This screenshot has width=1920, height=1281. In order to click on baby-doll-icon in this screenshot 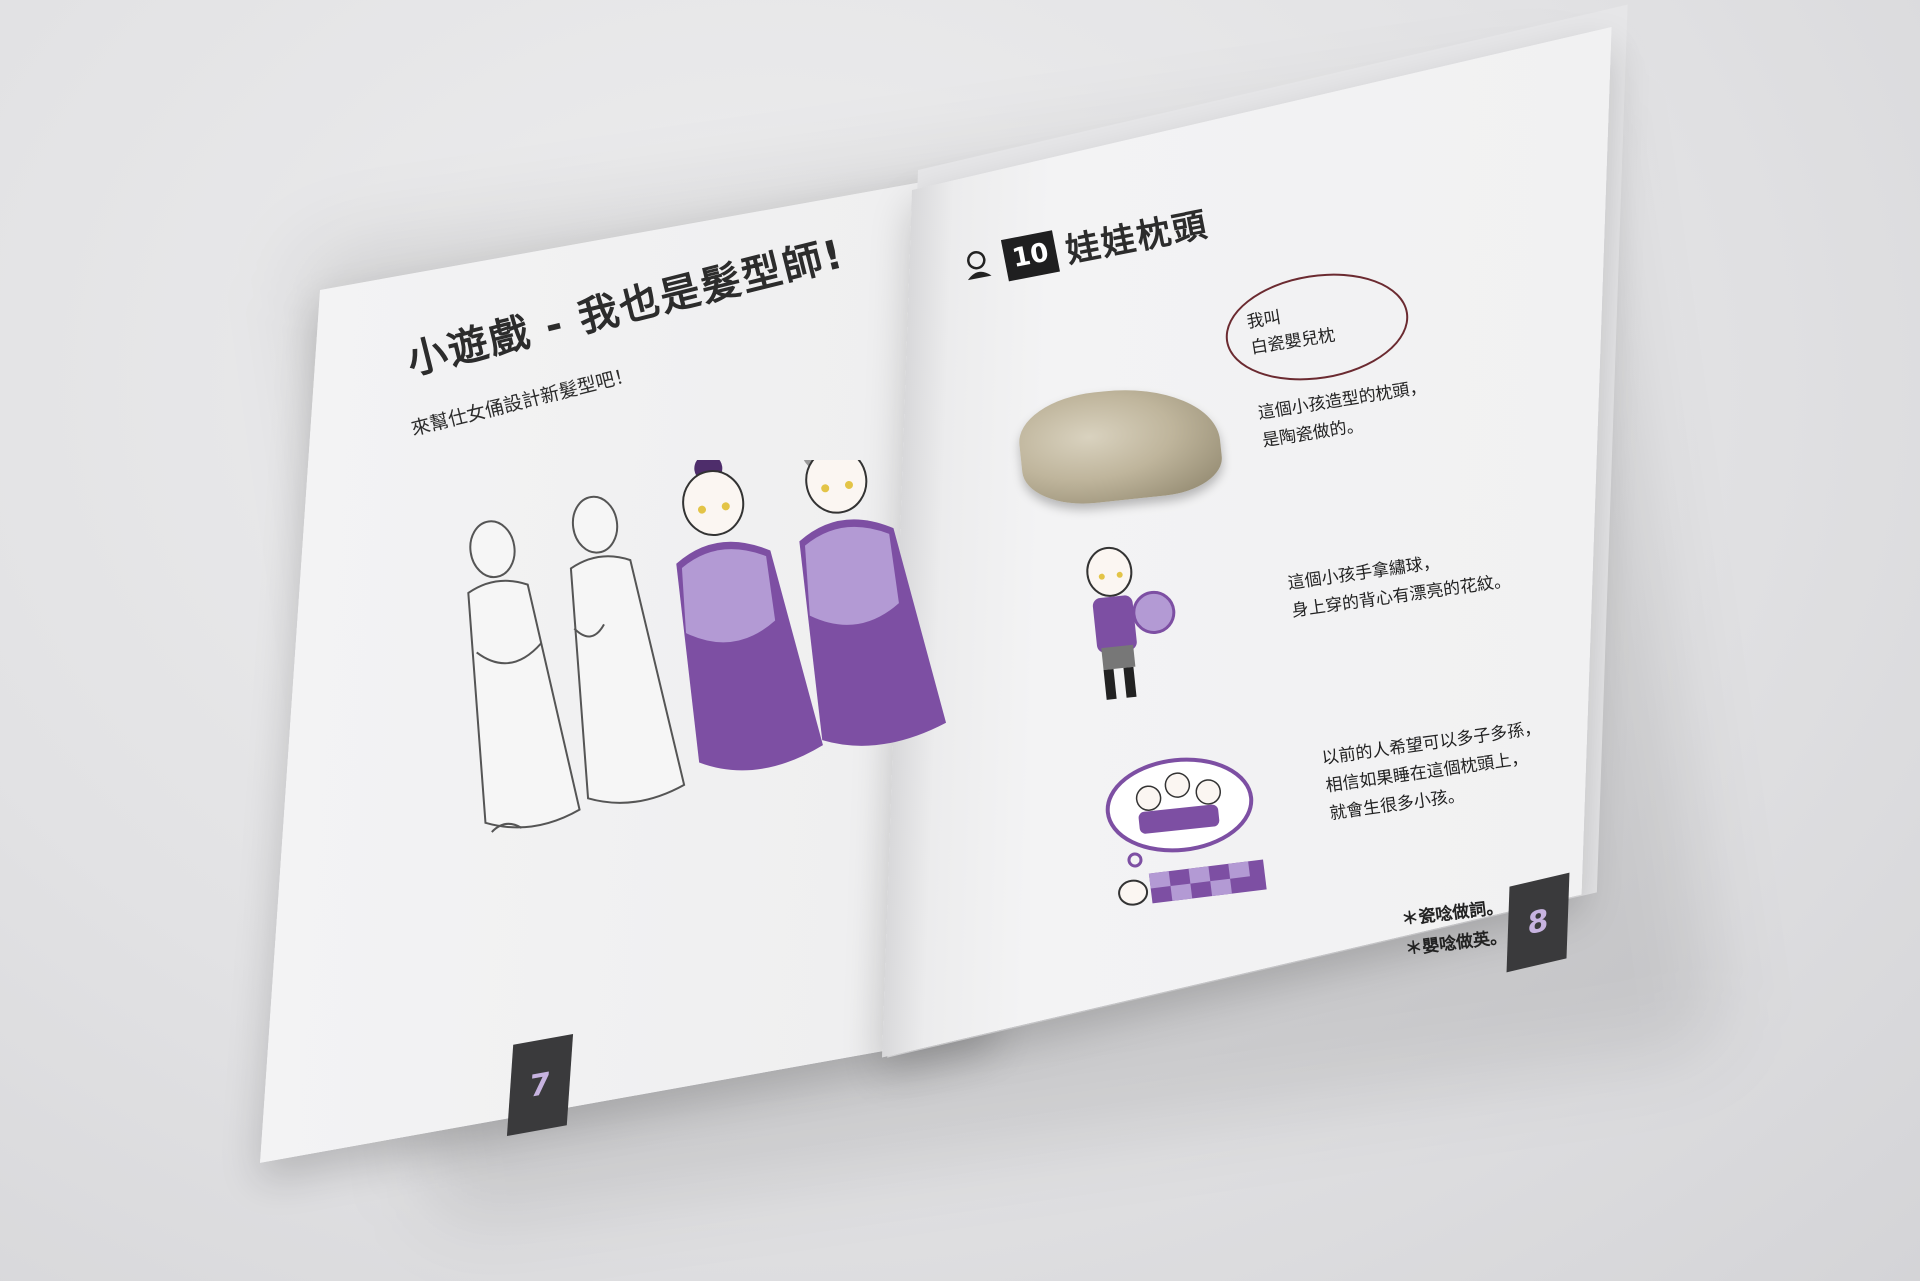, I will do `click(979, 265)`.